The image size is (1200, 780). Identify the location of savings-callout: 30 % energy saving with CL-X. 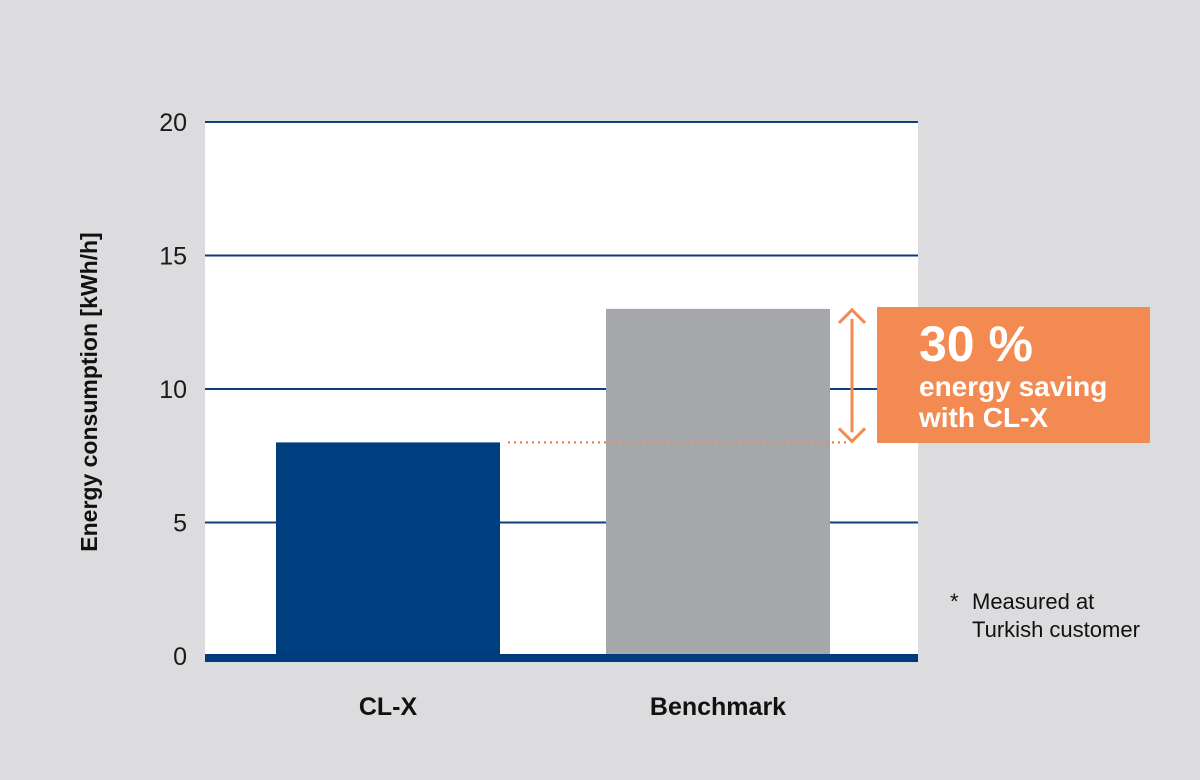
(1013, 375).